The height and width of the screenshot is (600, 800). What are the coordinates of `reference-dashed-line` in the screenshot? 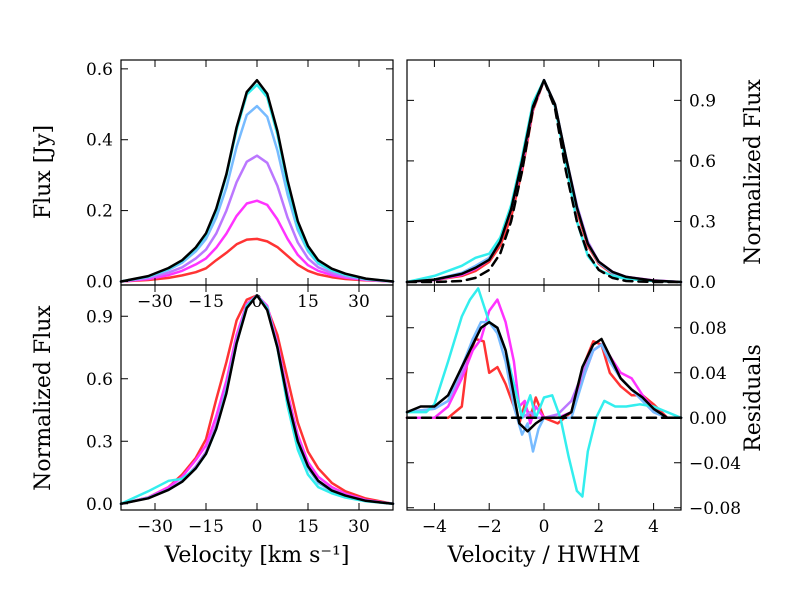 It's located at (544, 181).